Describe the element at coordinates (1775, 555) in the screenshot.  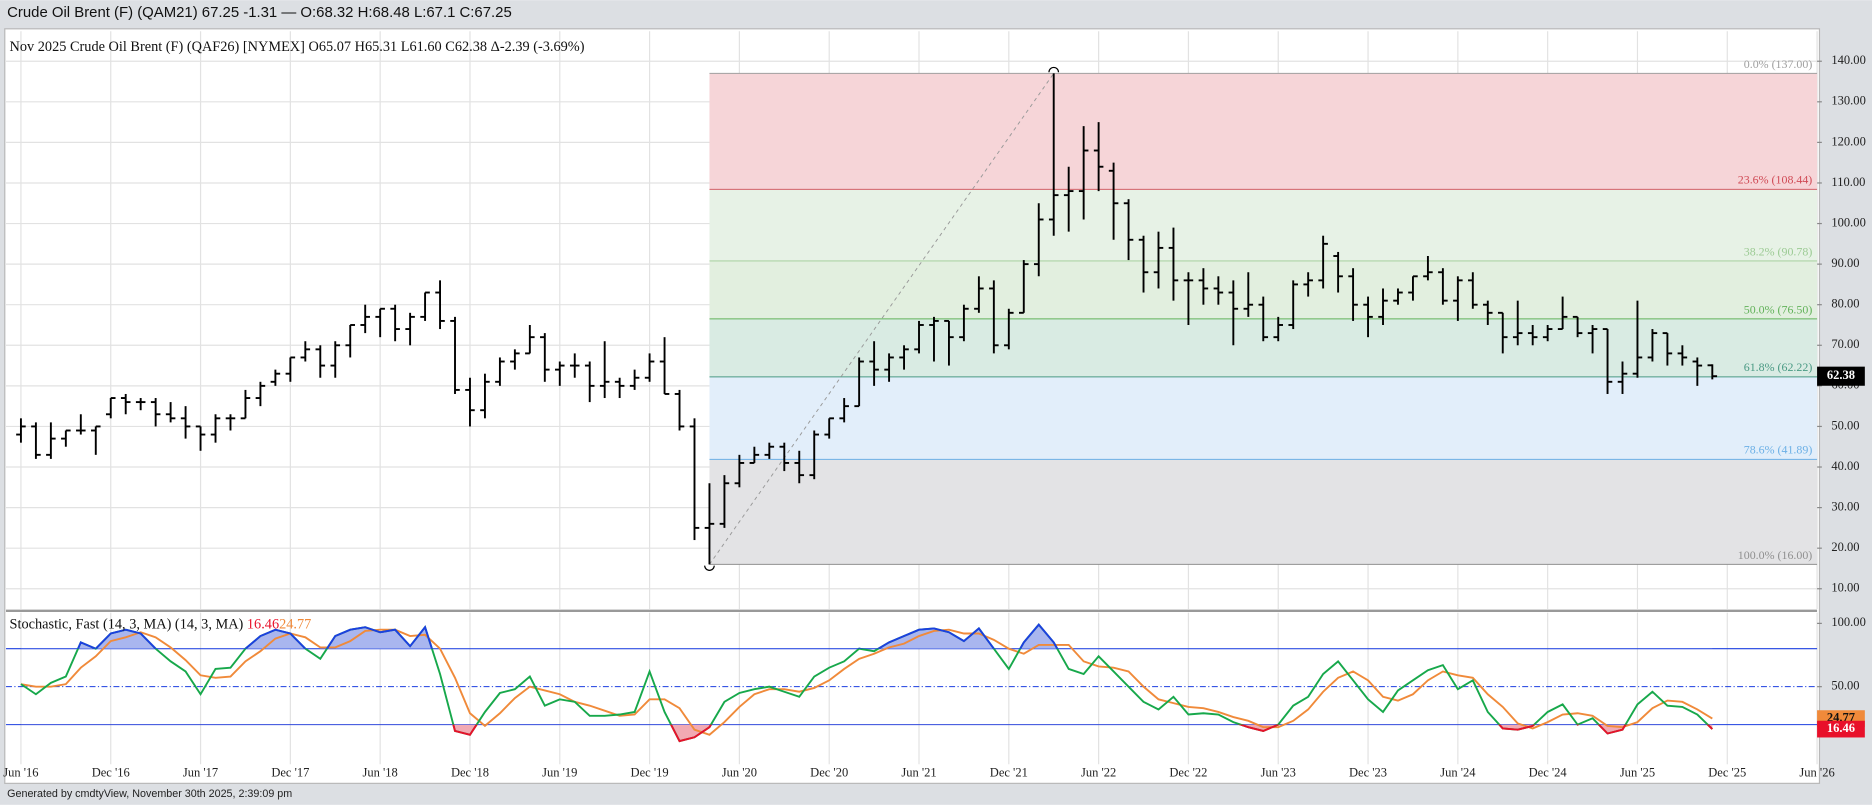
I see `fib-label: 100.0% (16.00)` at that location.